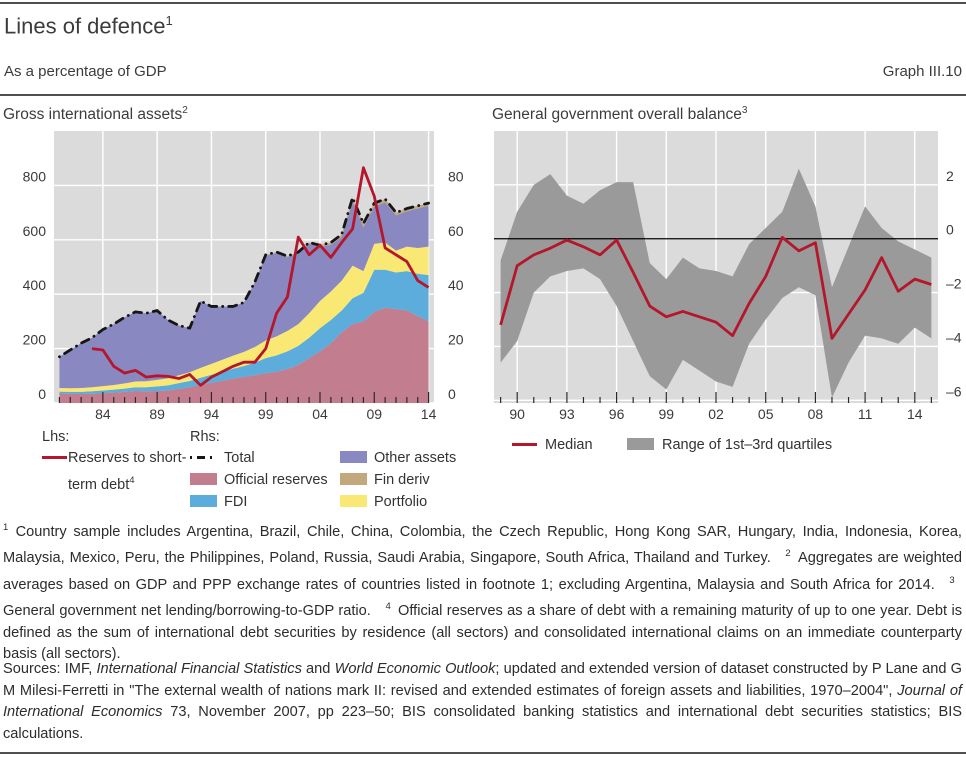 This screenshot has width=966, height=759. I want to click on total-dashed-swatch, so click(202, 457).